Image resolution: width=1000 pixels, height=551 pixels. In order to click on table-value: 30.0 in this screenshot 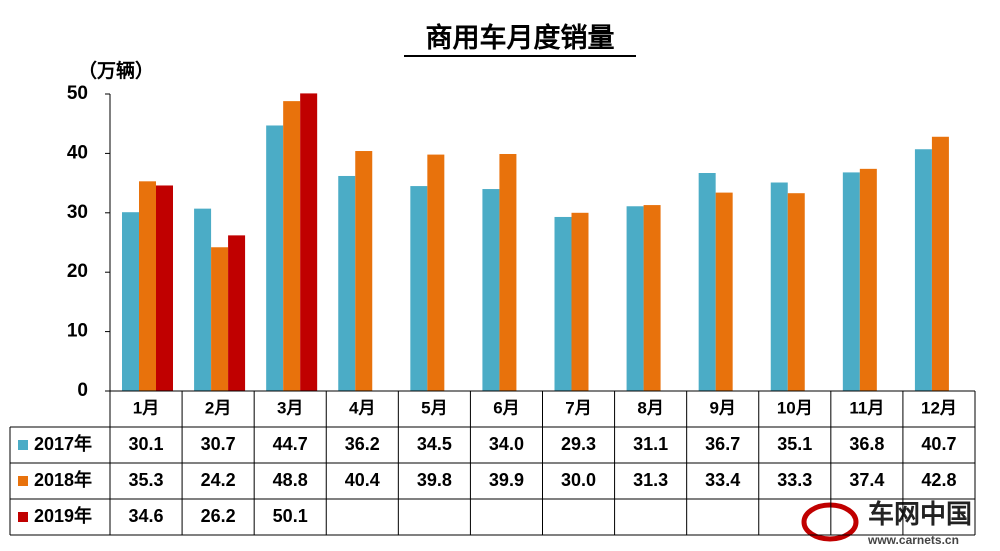, I will do `click(578, 480)`.